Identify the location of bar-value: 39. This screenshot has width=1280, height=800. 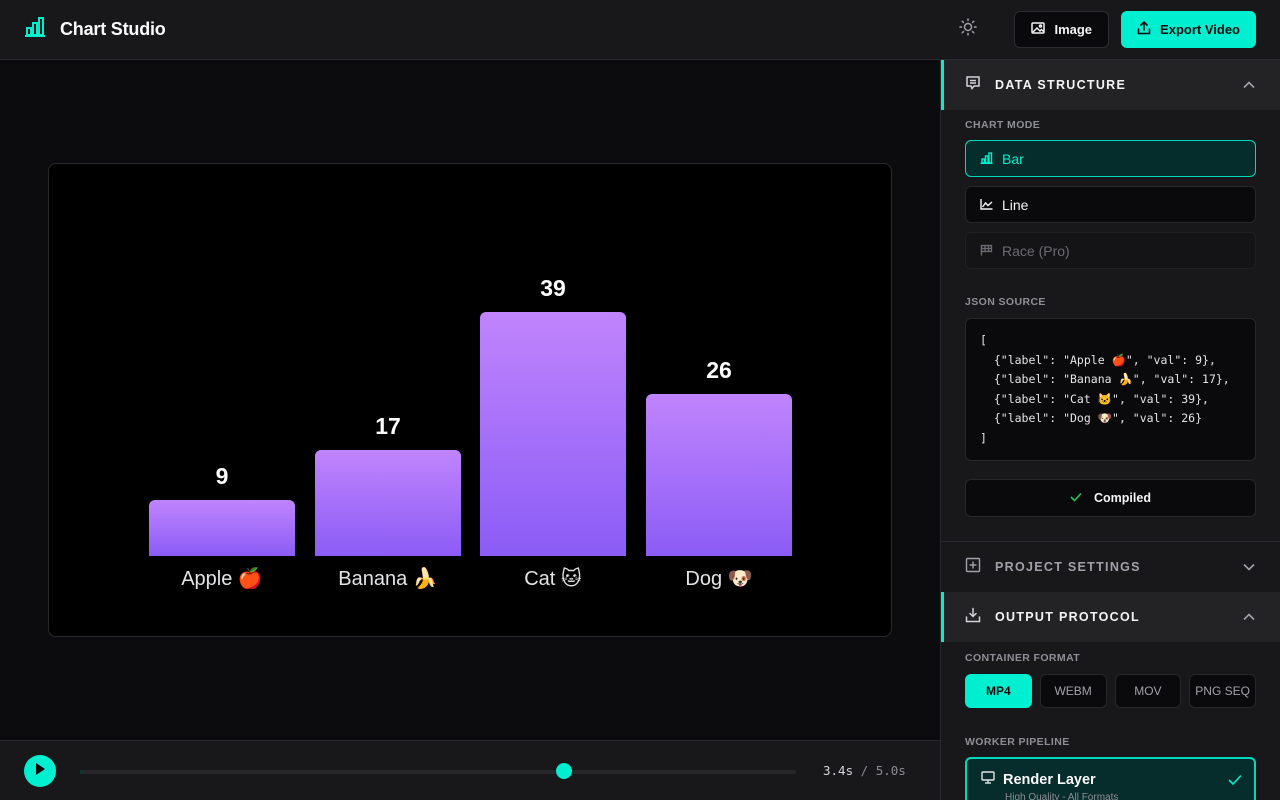
(553, 288).